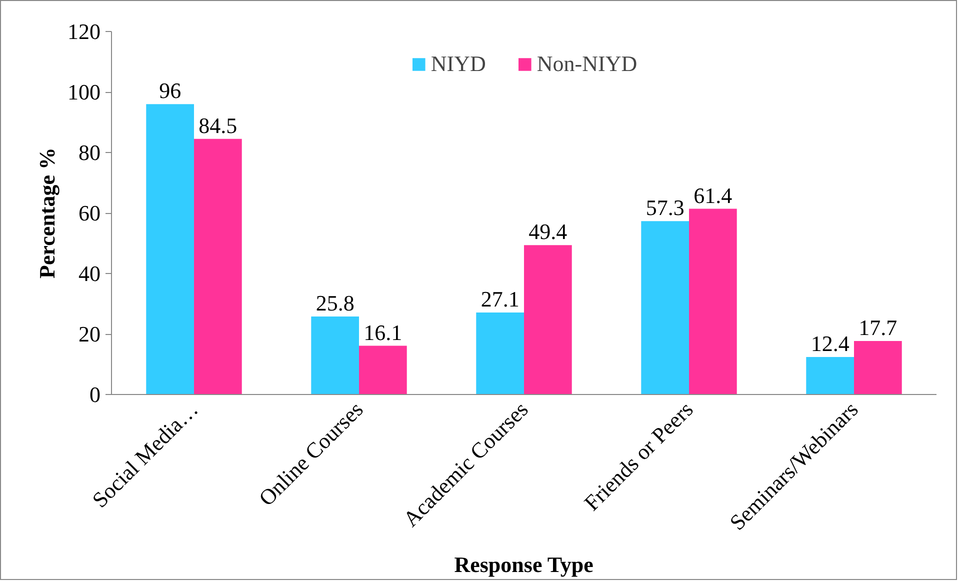 The height and width of the screenshot is (583, 959). Describe the element at coordinates (713, 195) in the screenshot. I see `data-label: 61.4` at that location.